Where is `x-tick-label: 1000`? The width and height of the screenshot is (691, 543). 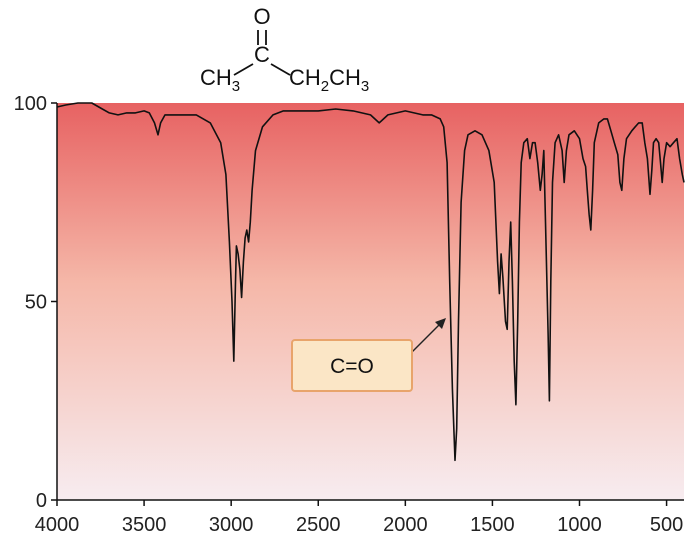
x-tick-label: 1000 is located at coordinates (579, 525).